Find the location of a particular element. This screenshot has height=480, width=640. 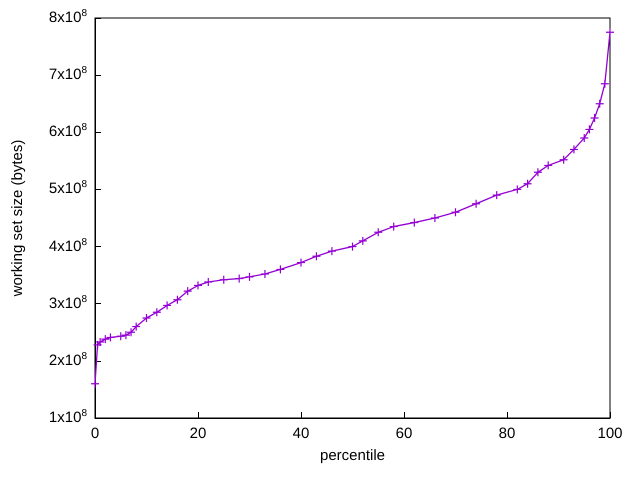

x-tick-label: 20 is located at coordinates (198, 433).